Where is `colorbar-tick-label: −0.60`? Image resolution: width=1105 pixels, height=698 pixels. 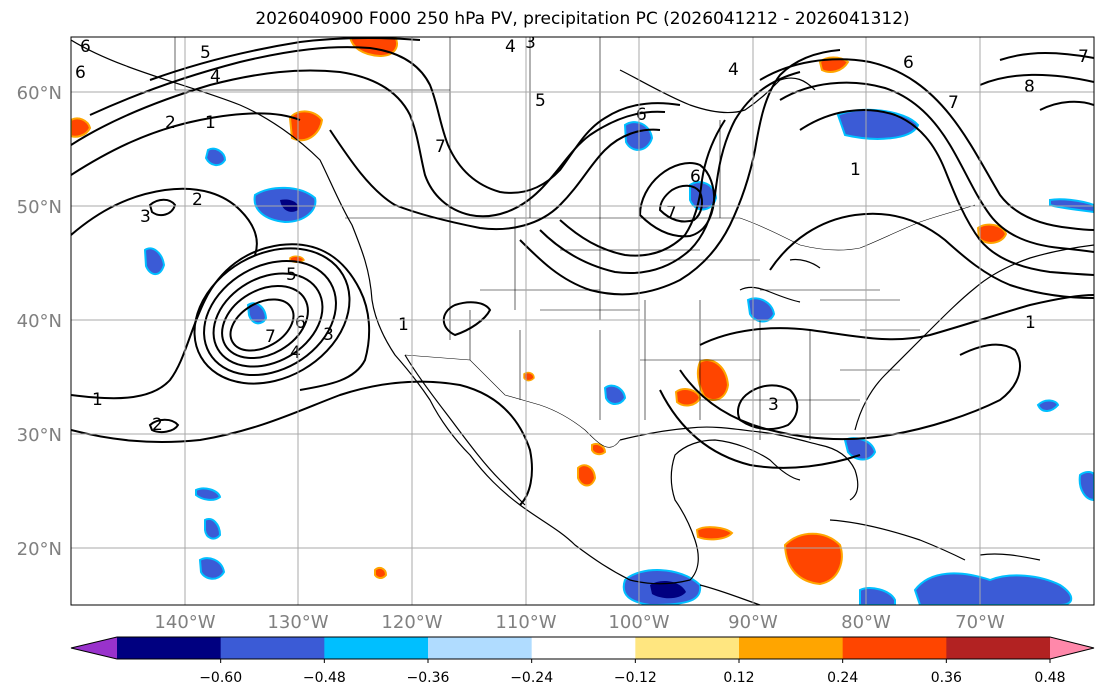
colorbar-tick-label: −0.60 is located at coordinates (220, 678).